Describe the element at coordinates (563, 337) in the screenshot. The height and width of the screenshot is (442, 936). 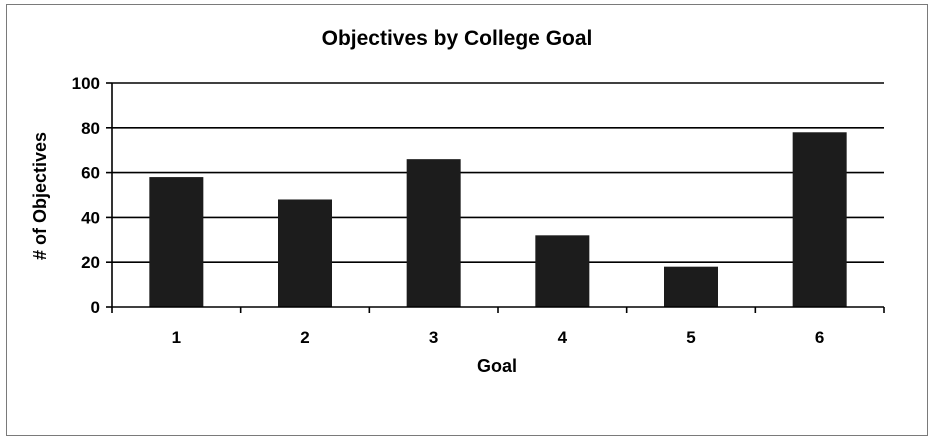
I see `x-tick-label: 4` at that location.